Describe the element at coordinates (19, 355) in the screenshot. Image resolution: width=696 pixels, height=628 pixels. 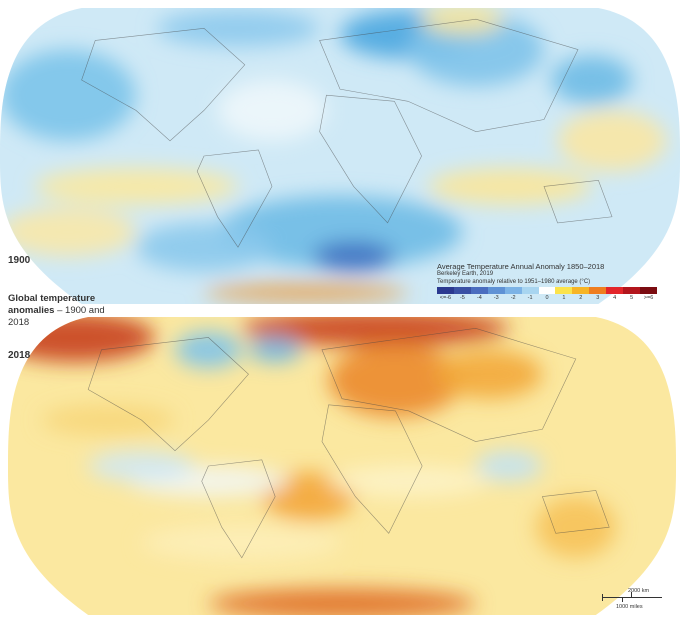
I see `label-2018: 2018` at that location.